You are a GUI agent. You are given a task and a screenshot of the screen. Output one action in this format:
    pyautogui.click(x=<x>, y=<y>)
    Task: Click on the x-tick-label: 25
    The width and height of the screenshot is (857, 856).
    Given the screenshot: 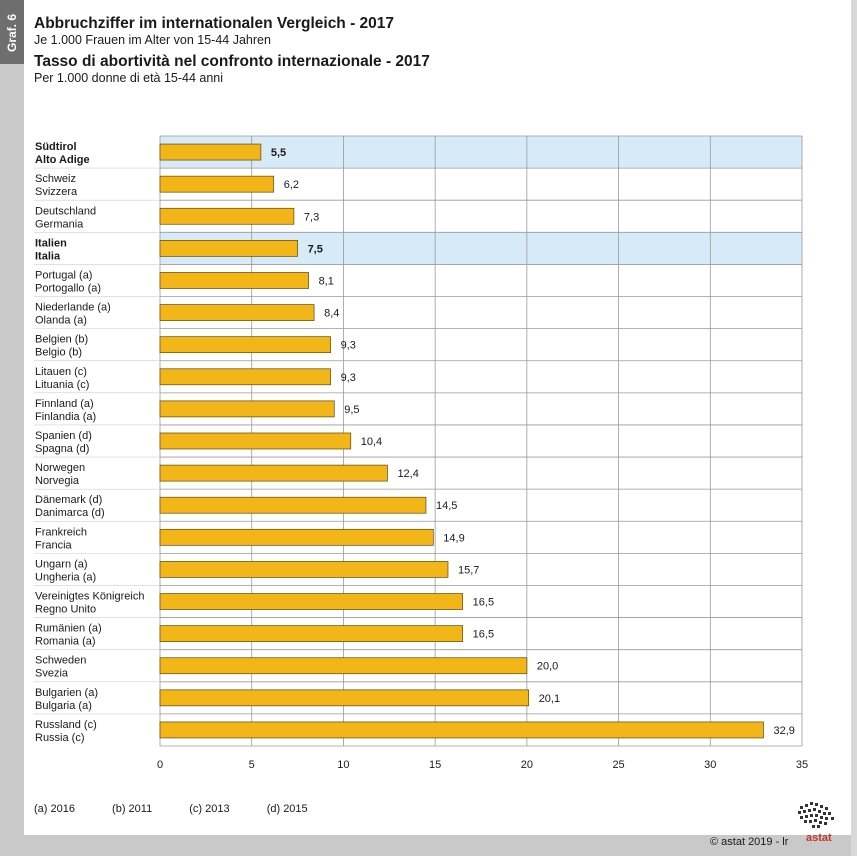 What is the action you would take?
    pyautogui.click(x=618, y=765)
    